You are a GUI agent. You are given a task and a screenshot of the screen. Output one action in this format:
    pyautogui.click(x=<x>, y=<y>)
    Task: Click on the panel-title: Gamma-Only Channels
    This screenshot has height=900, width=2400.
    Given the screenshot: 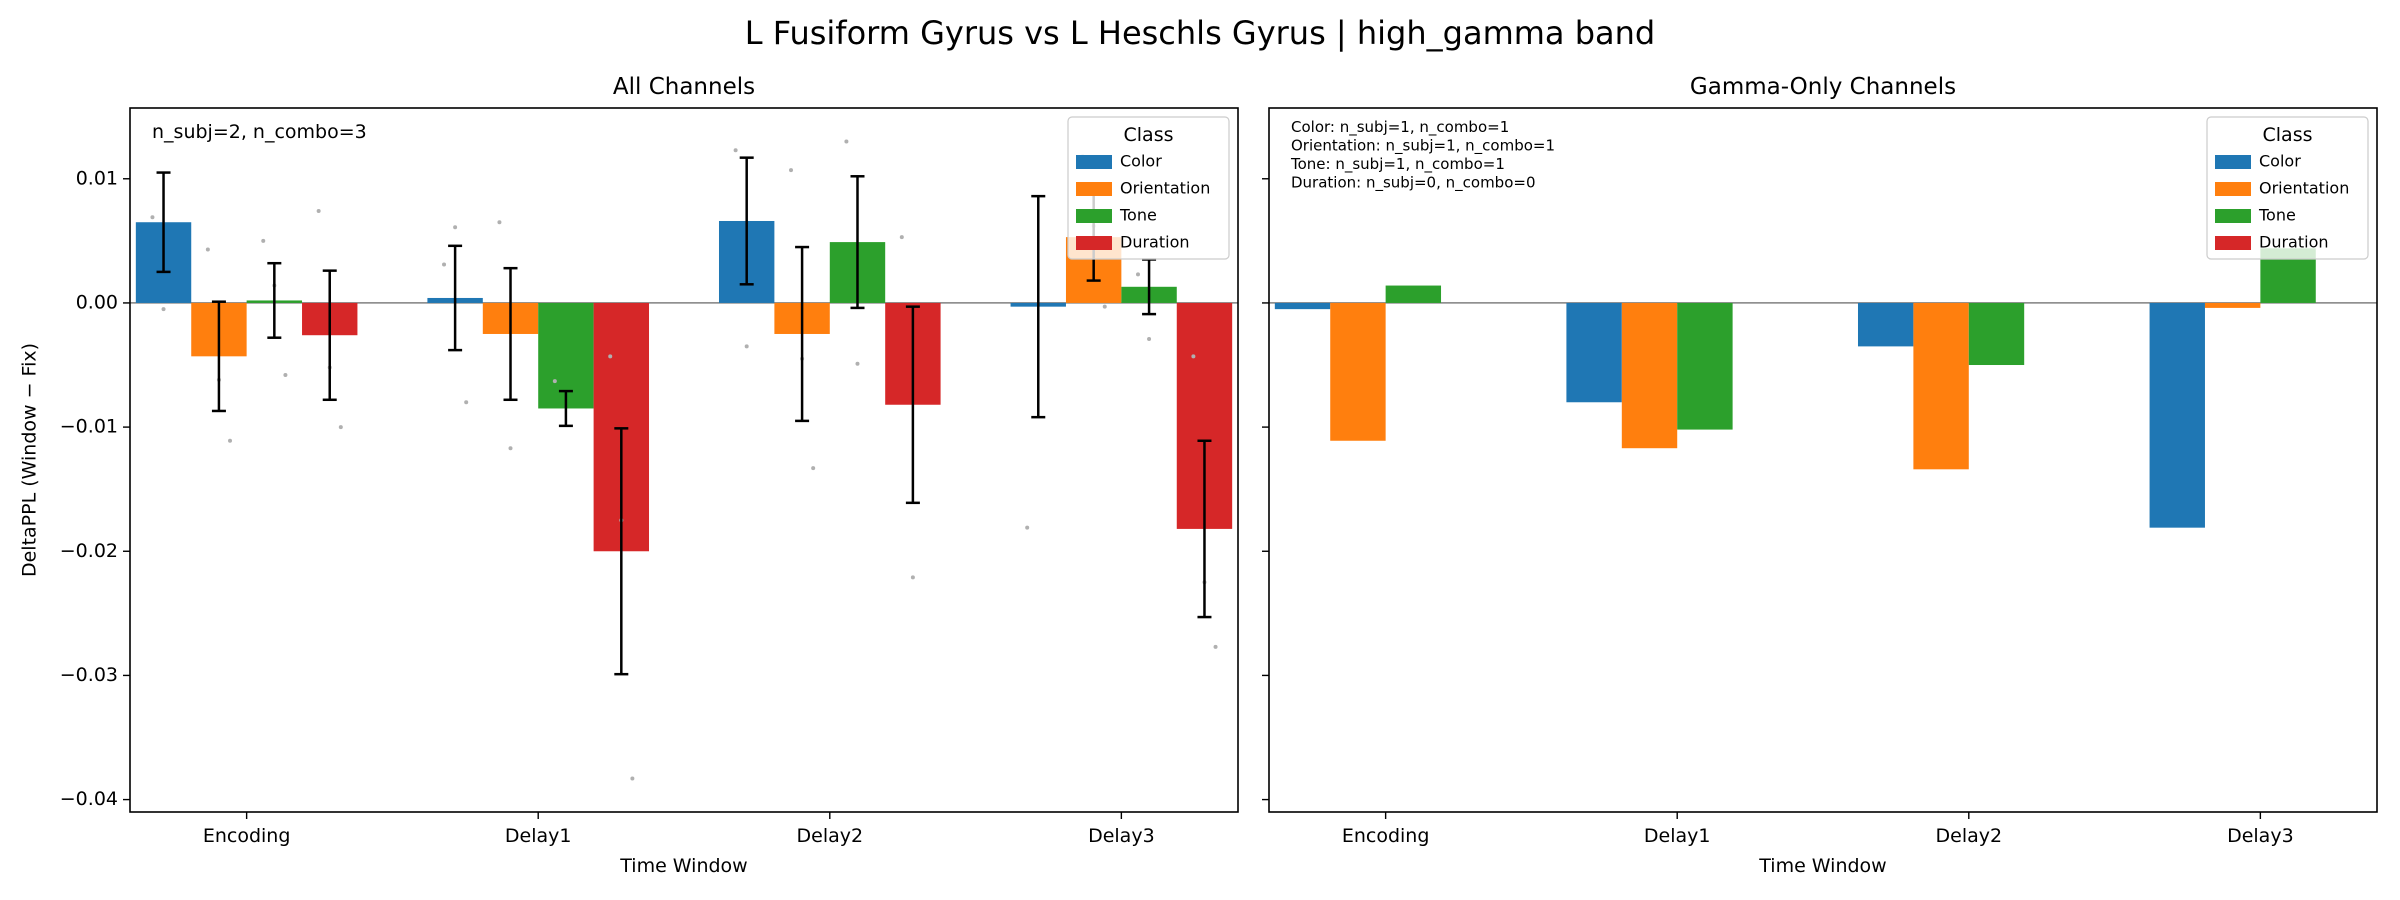 What is the action you would take?
    pyautogui.click(x=1823, y=87)
    